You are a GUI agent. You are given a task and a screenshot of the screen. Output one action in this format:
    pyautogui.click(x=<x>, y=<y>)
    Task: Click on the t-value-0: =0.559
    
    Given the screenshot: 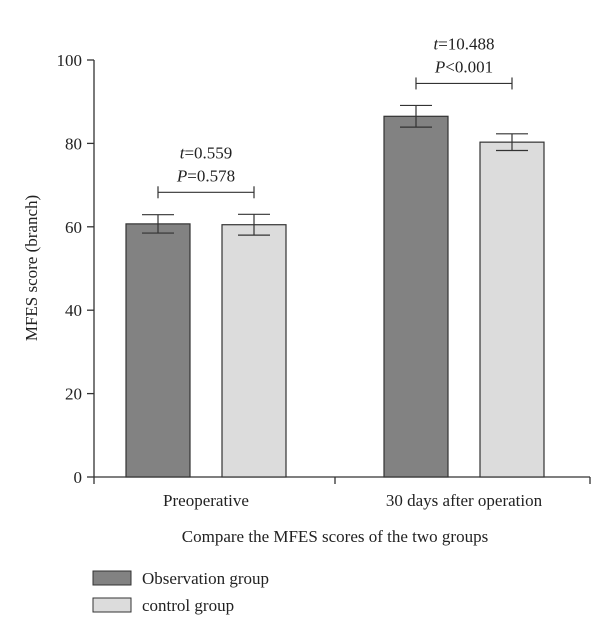 What is the action you would take?
    pyautogui.click(x=208, y=152)
    